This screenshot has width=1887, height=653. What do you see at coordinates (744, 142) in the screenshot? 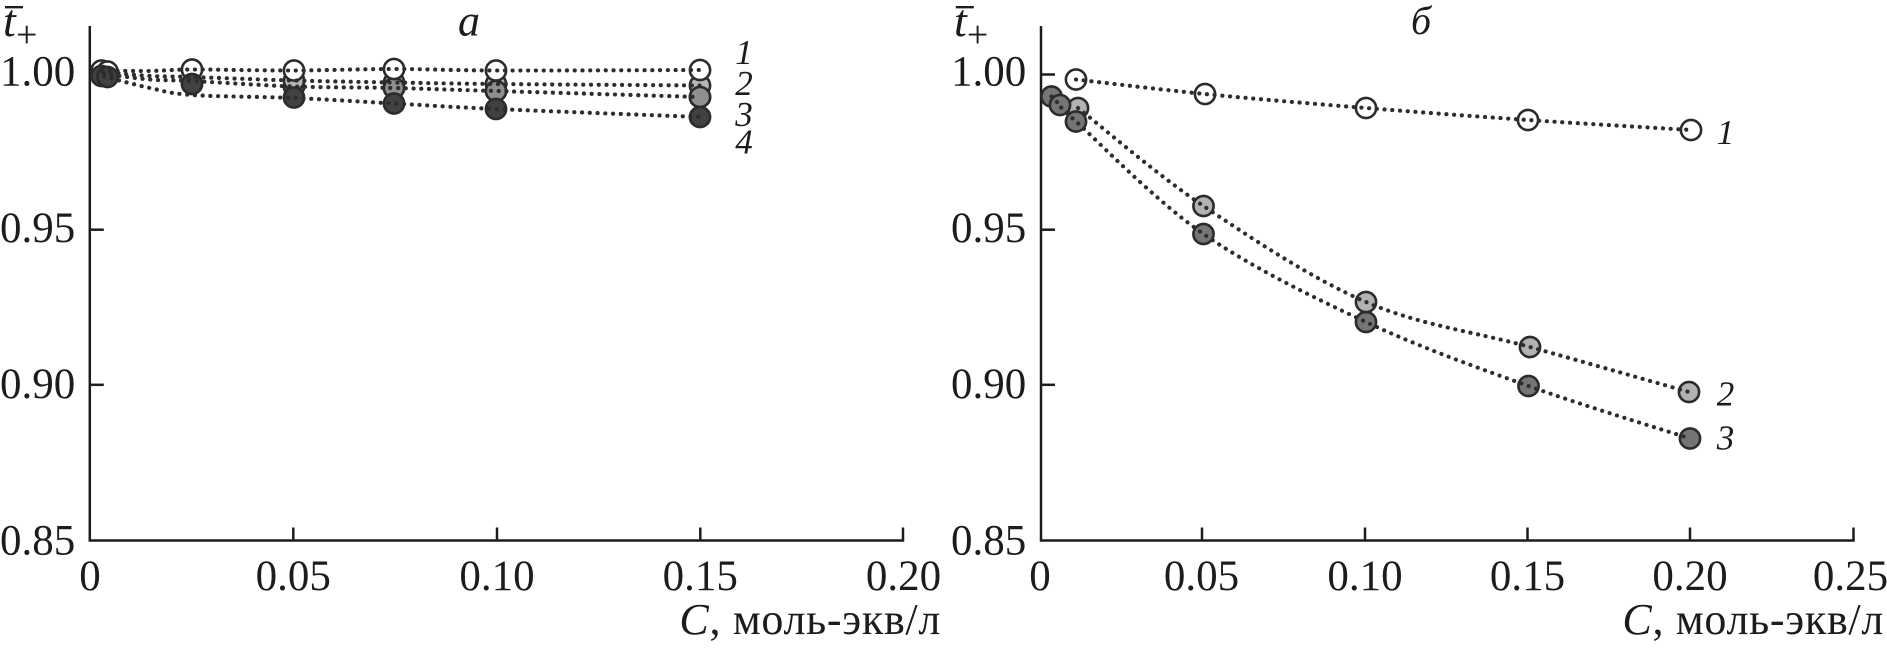
I see `svg-text: 4` at bounding box center [744, 142].